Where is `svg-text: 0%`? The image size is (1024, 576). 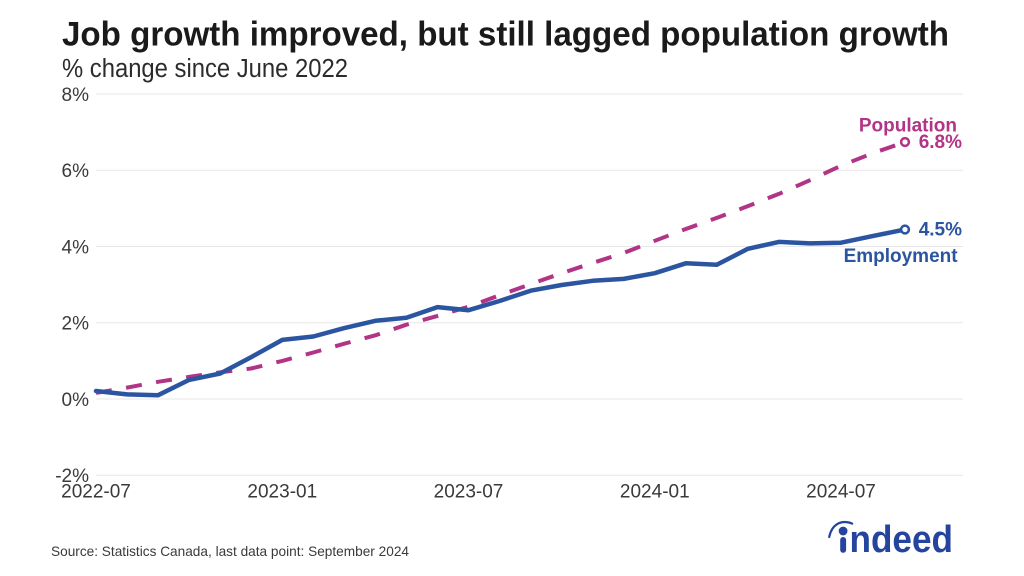 svg-text: 0% is located at coordinates (76, 400).